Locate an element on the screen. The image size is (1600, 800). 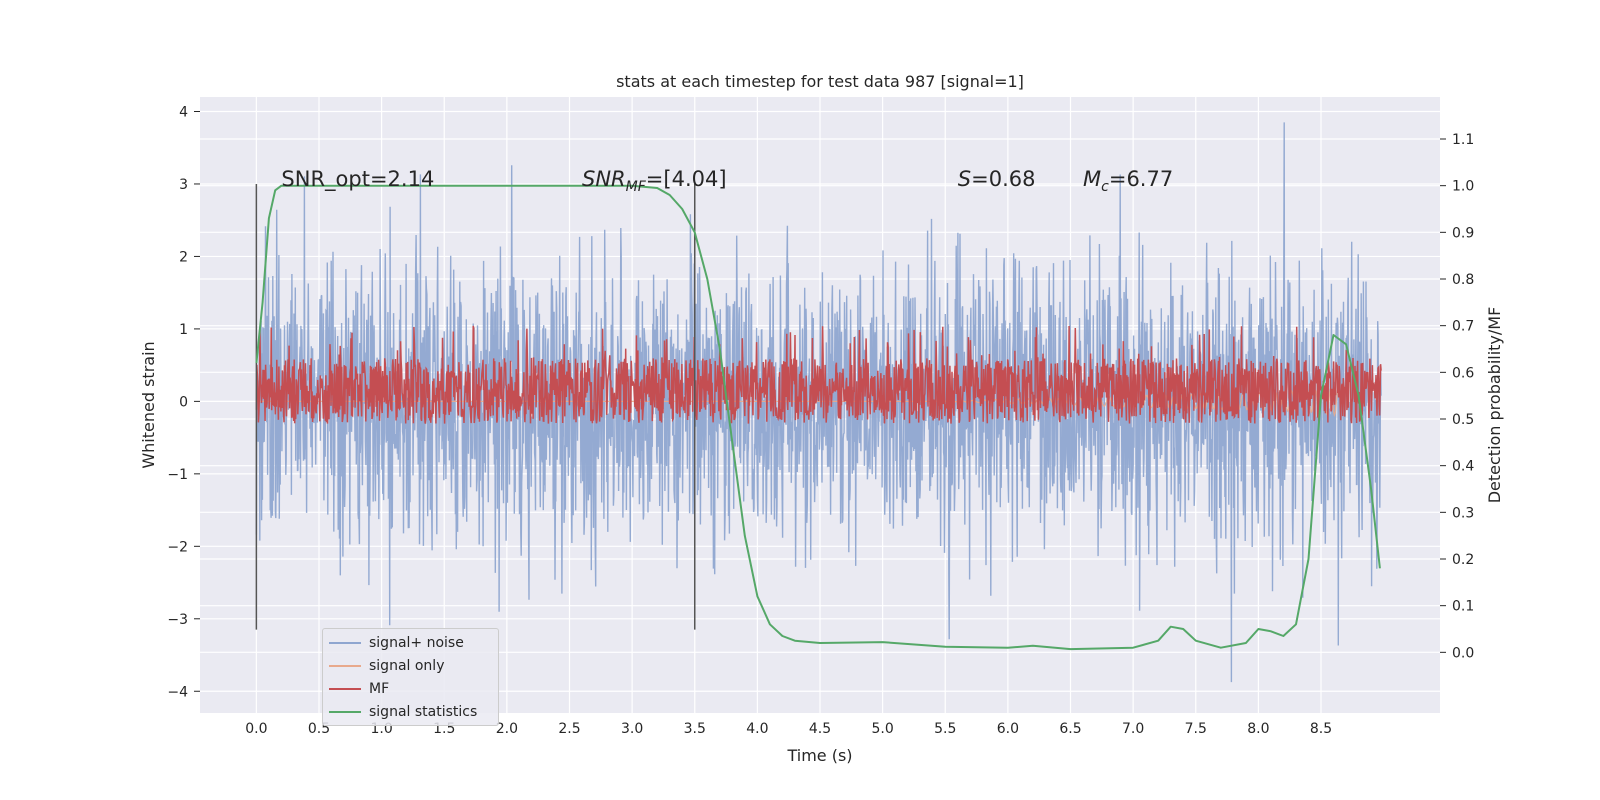
x-tick-label: 5.5 is located at coordinates (945, 729).